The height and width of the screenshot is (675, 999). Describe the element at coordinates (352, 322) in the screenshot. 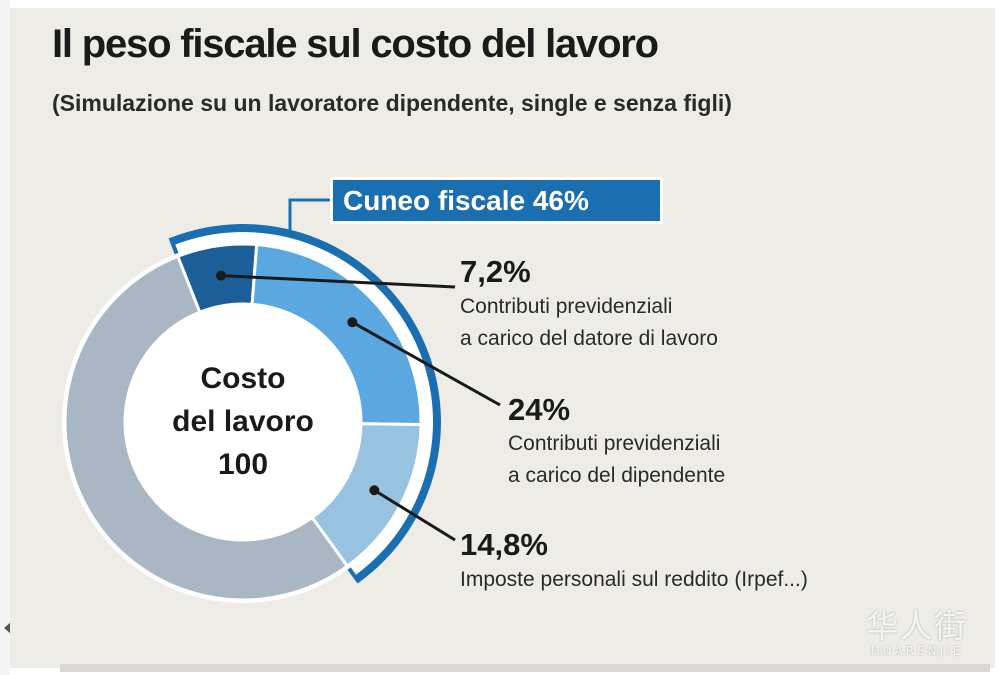

I see `leader-employee-dot` at that location.